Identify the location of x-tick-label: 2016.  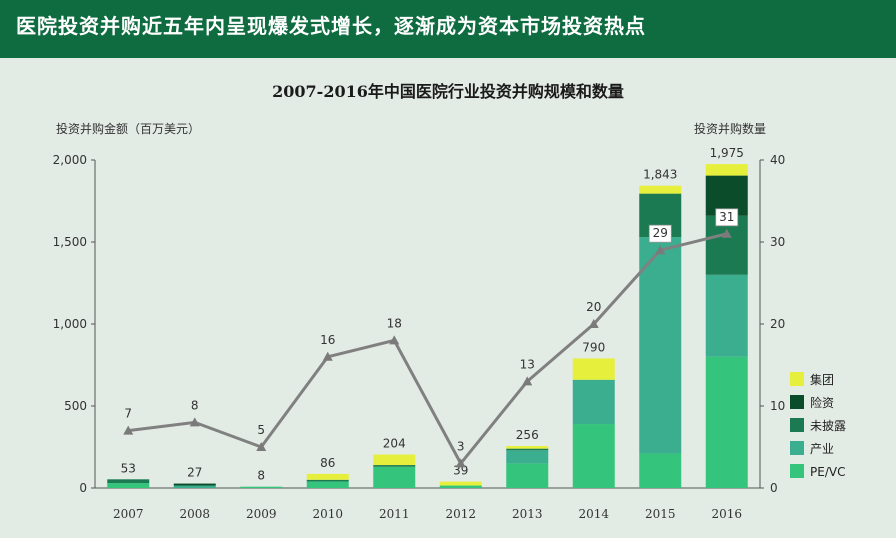
(726, 514).